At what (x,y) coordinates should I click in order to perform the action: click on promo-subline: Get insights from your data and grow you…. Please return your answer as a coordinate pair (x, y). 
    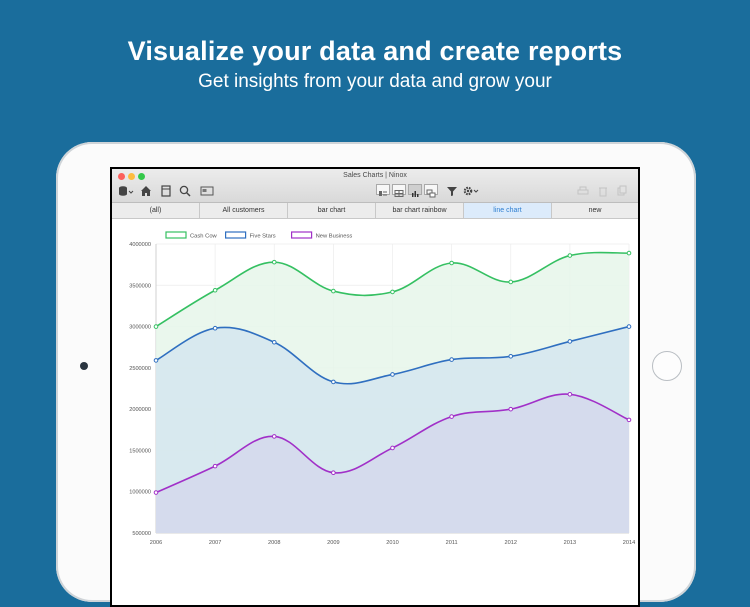
    Looking at the image, I should click on (375, 81).